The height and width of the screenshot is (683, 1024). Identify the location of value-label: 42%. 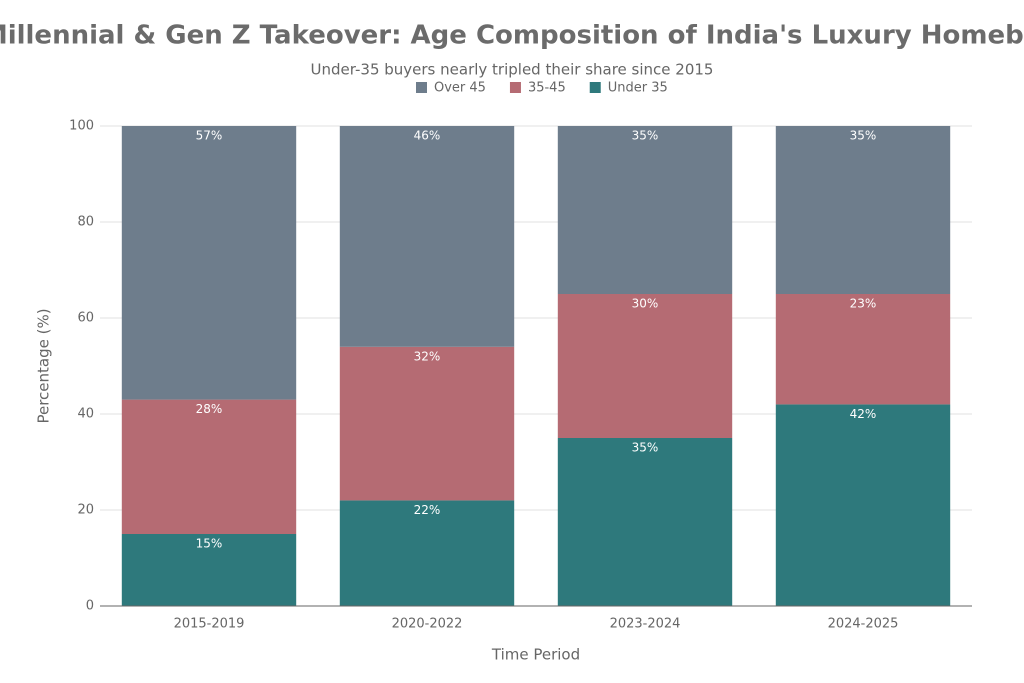
(863, 414).